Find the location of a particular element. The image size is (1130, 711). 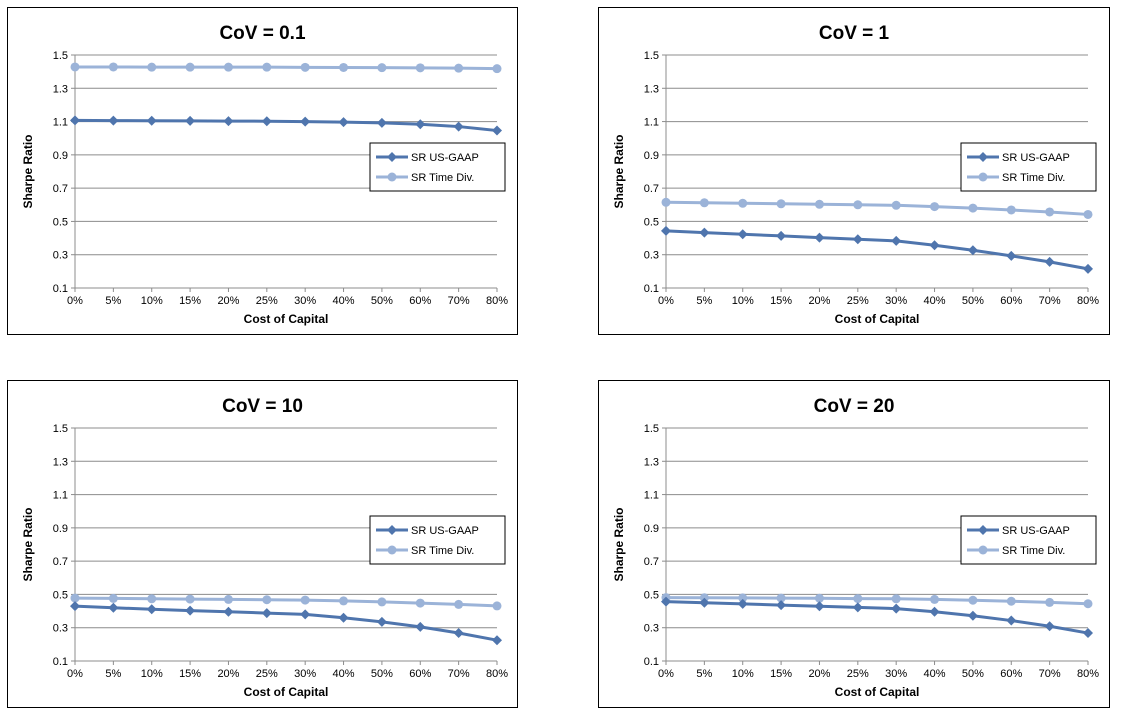

x-tick-label: 10% is located at coordinates (743, 674).